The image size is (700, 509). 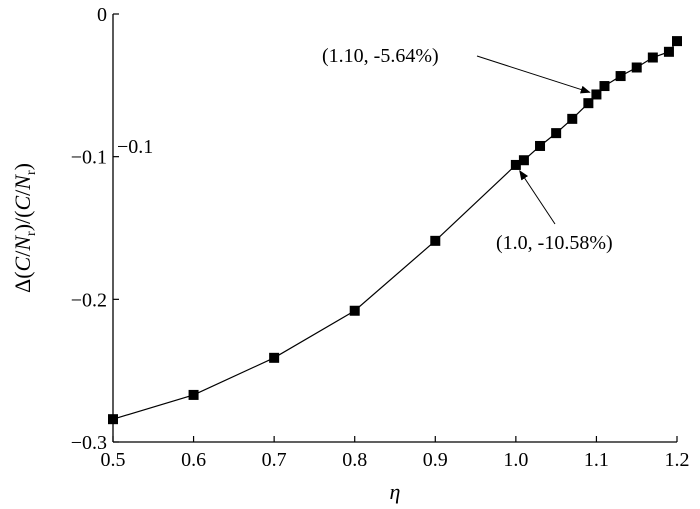 What do you see at coordinates (677, 460) in the screenshot?
I see `x-tick-label: 1.2` at bounding box center [677, 460].